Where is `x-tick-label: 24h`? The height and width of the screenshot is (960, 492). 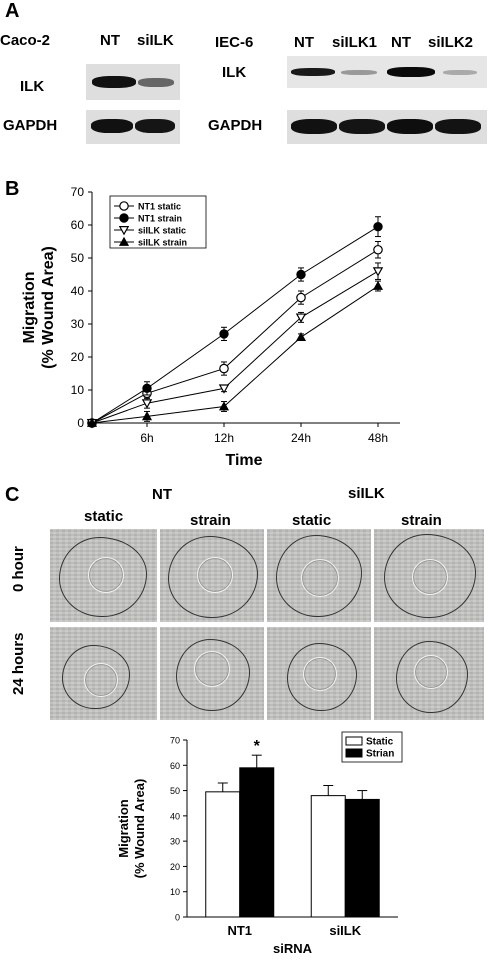 x-tick-label: 24h is located at coordinates (301, 438).